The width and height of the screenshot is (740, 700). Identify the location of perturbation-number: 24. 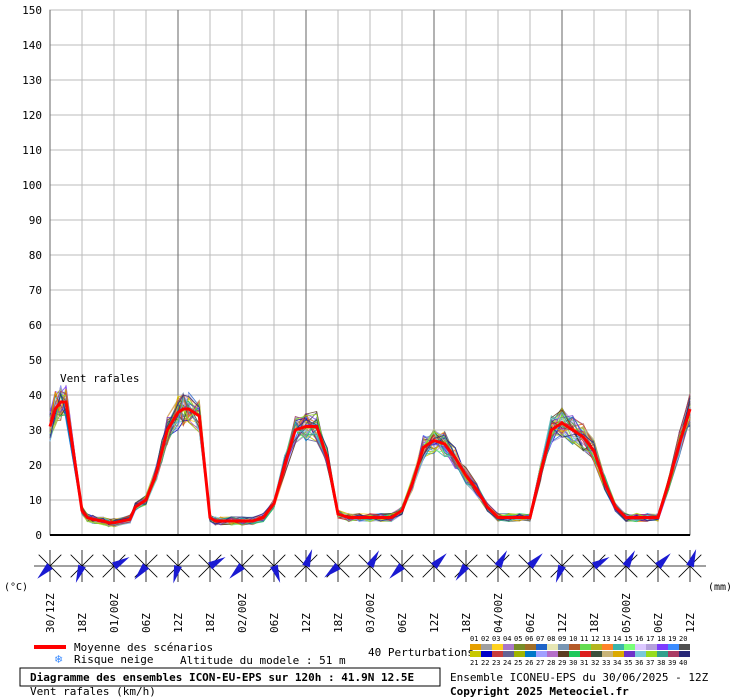
(507, 663).